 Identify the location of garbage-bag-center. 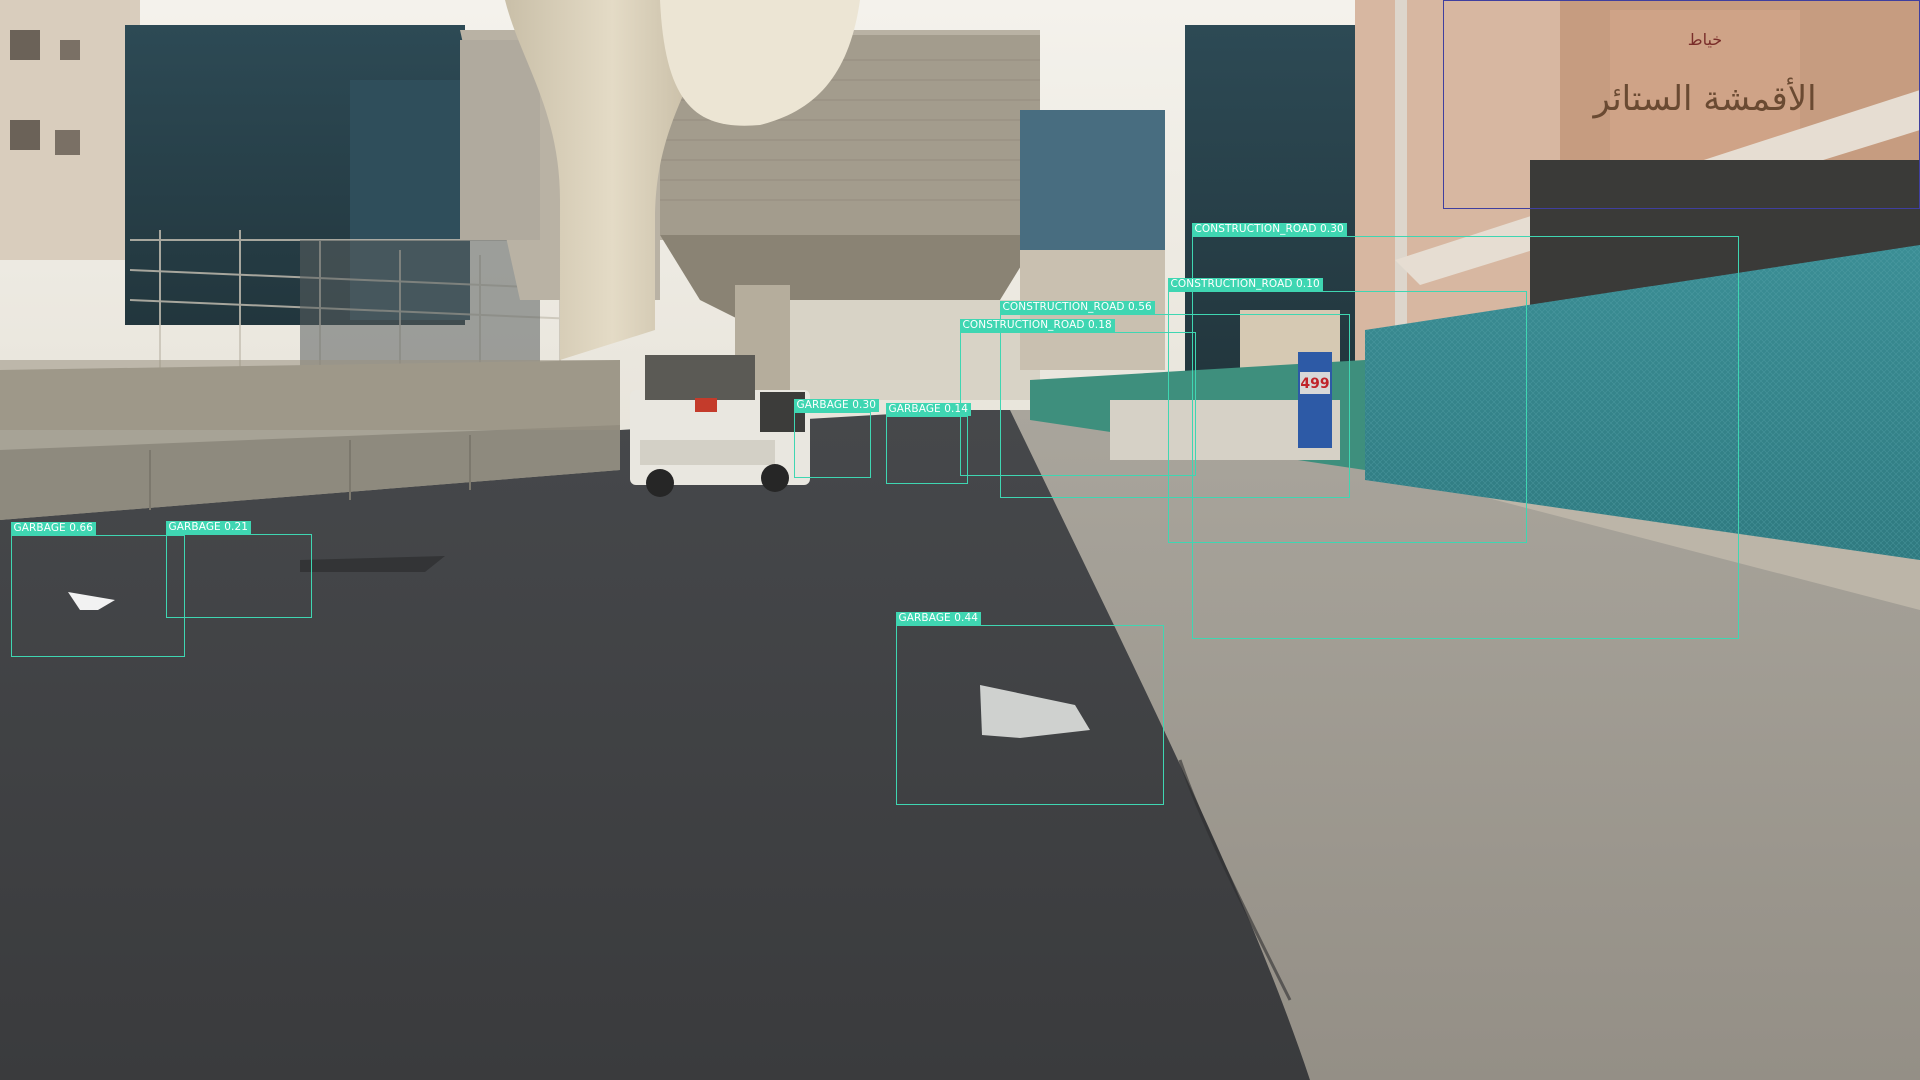
(1035, 711).